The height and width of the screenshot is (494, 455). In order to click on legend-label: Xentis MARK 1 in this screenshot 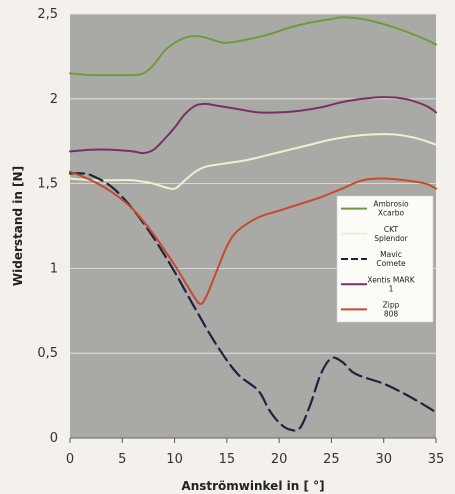, I will do `click(391, 284)`.